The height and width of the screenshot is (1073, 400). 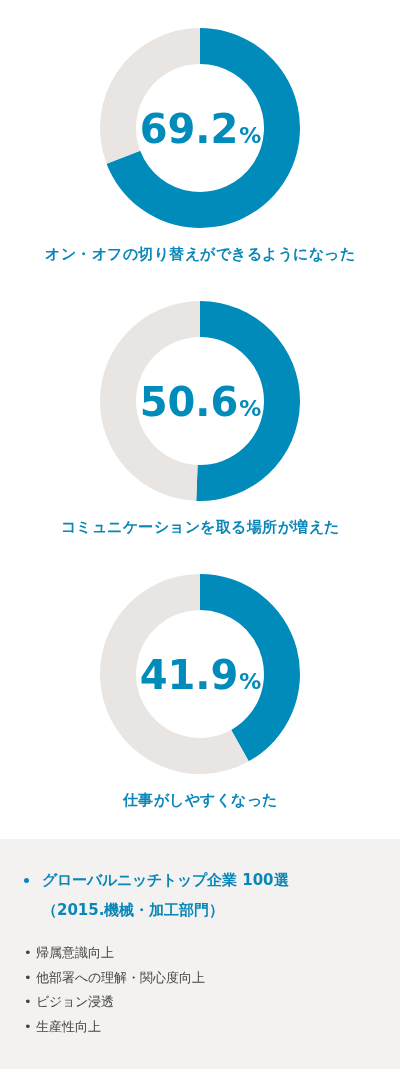 I want to click on data-label: 69.2%, so click(x=200, y=129).